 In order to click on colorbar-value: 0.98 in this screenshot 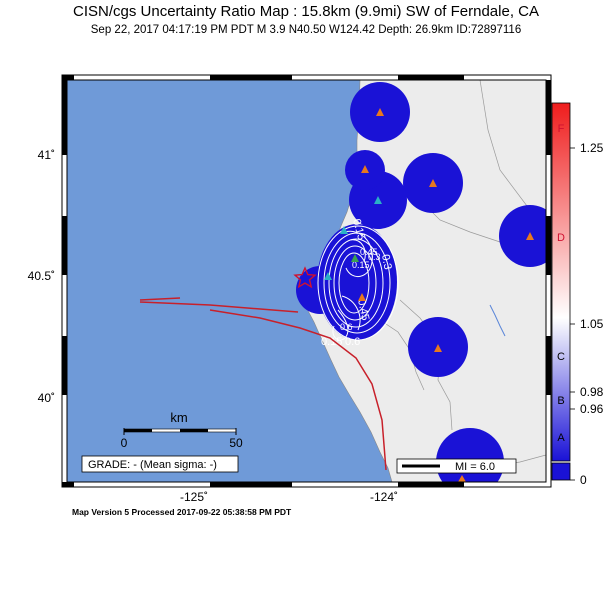, I will do `click(592, 392)`.